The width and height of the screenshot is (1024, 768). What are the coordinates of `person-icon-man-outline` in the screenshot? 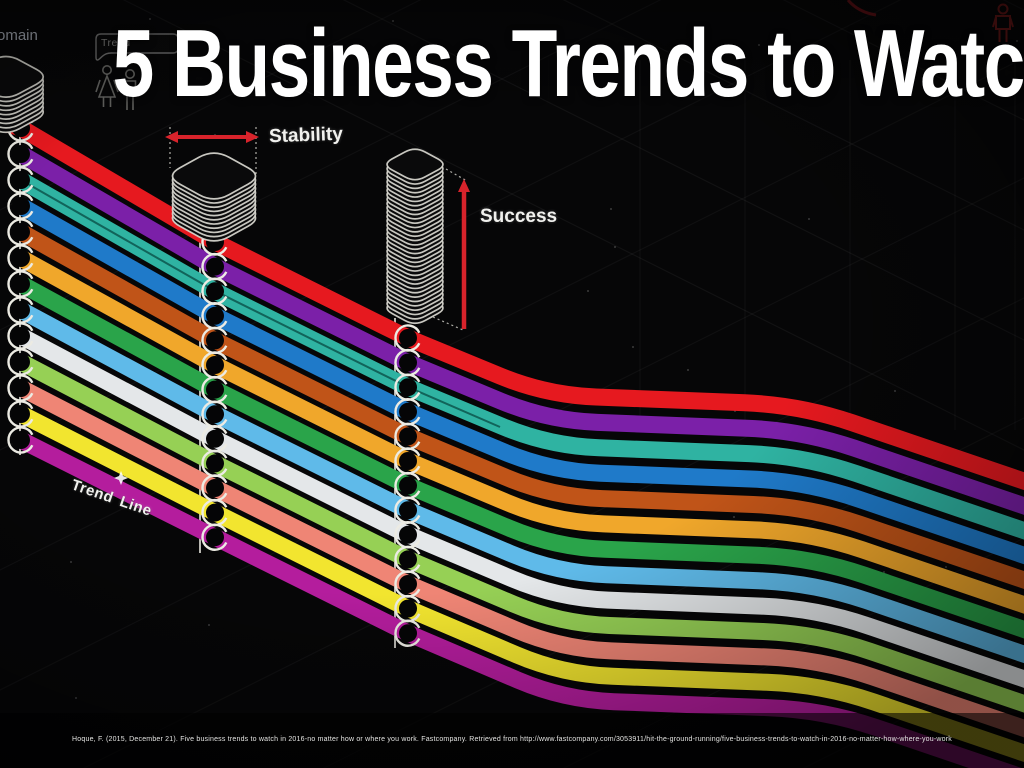 It's located at (130, 89).